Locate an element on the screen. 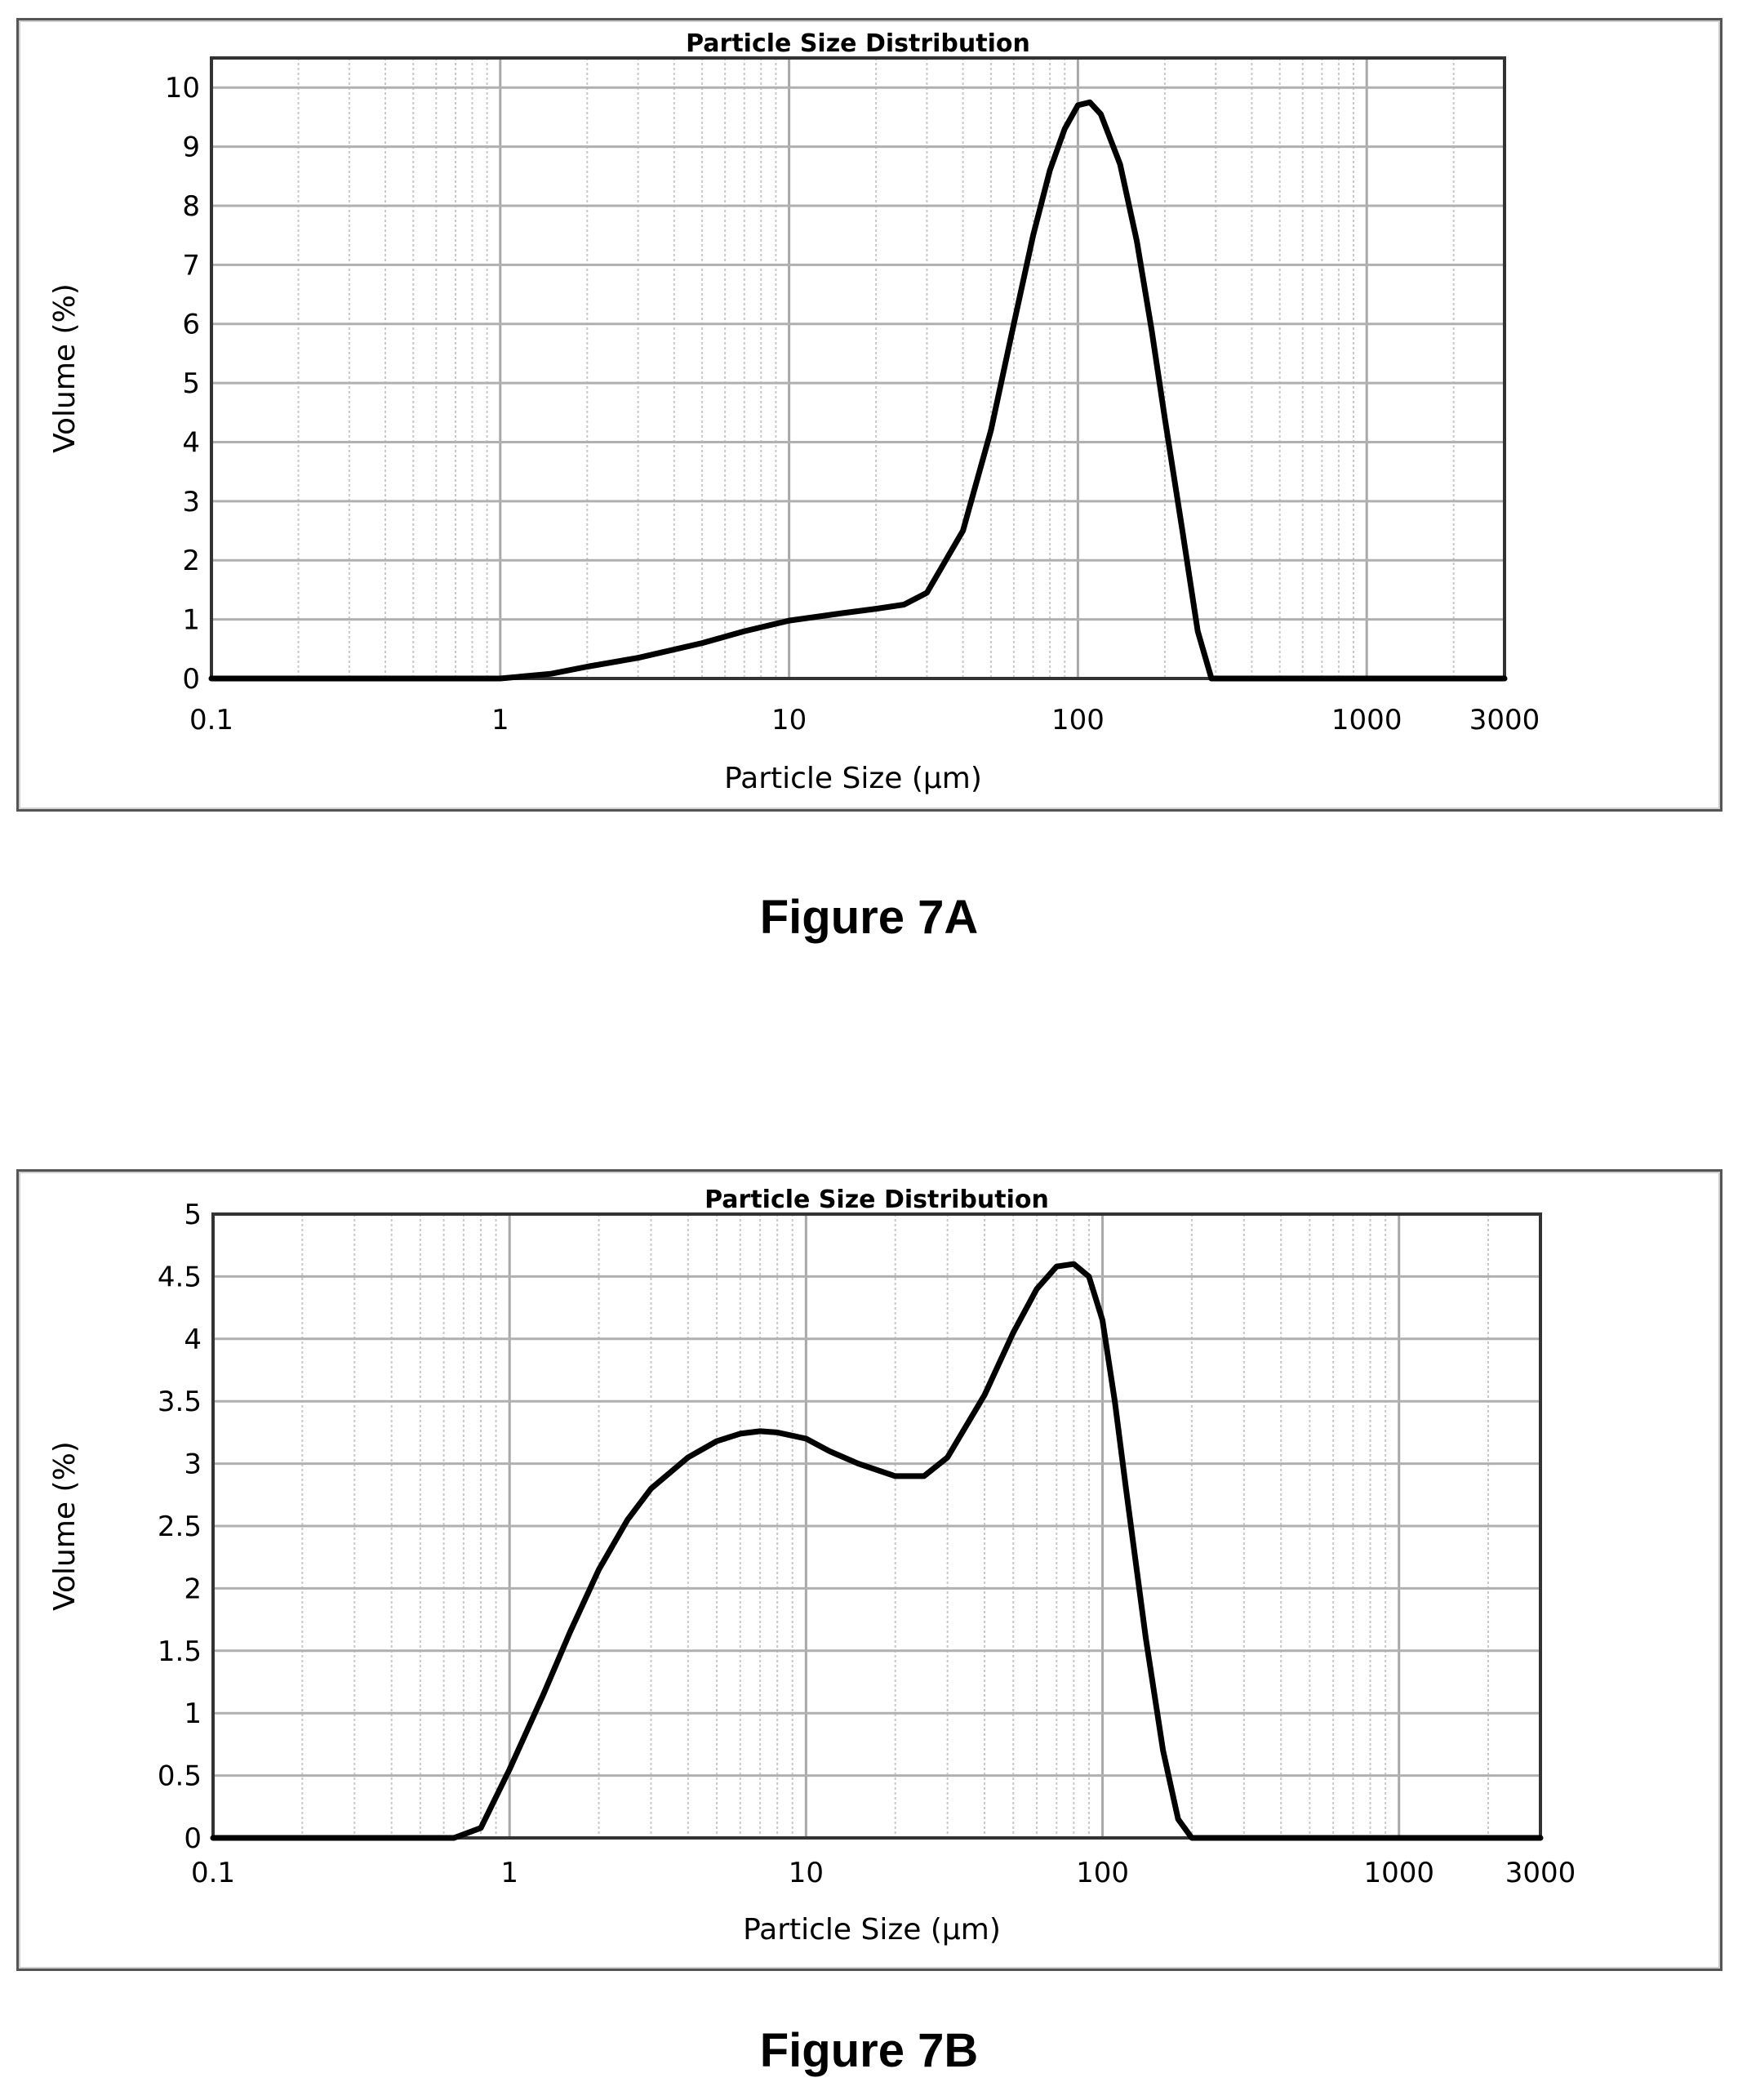 The height and width of the screenshot is (2100, 1738). y-tick-label: 0.5 is located at coordinates (180, 1776).